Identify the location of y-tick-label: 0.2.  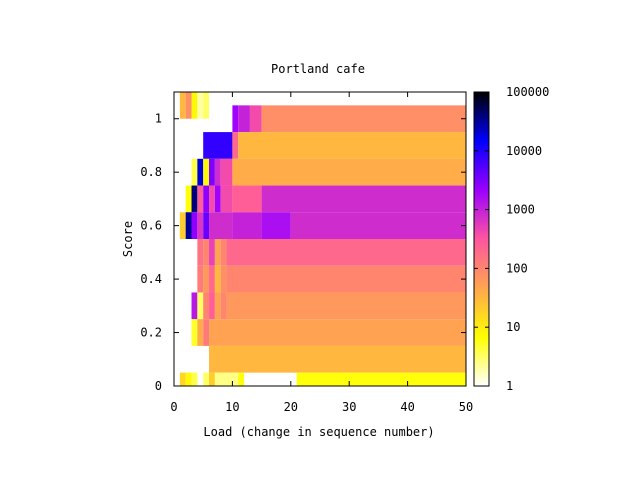
(151, 333).